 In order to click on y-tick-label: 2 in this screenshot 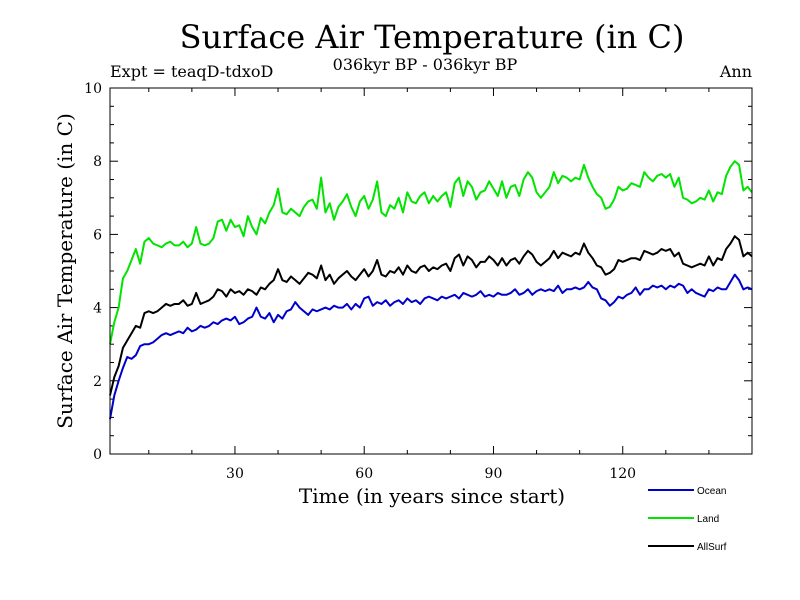, I will do `click(97, 382)`.